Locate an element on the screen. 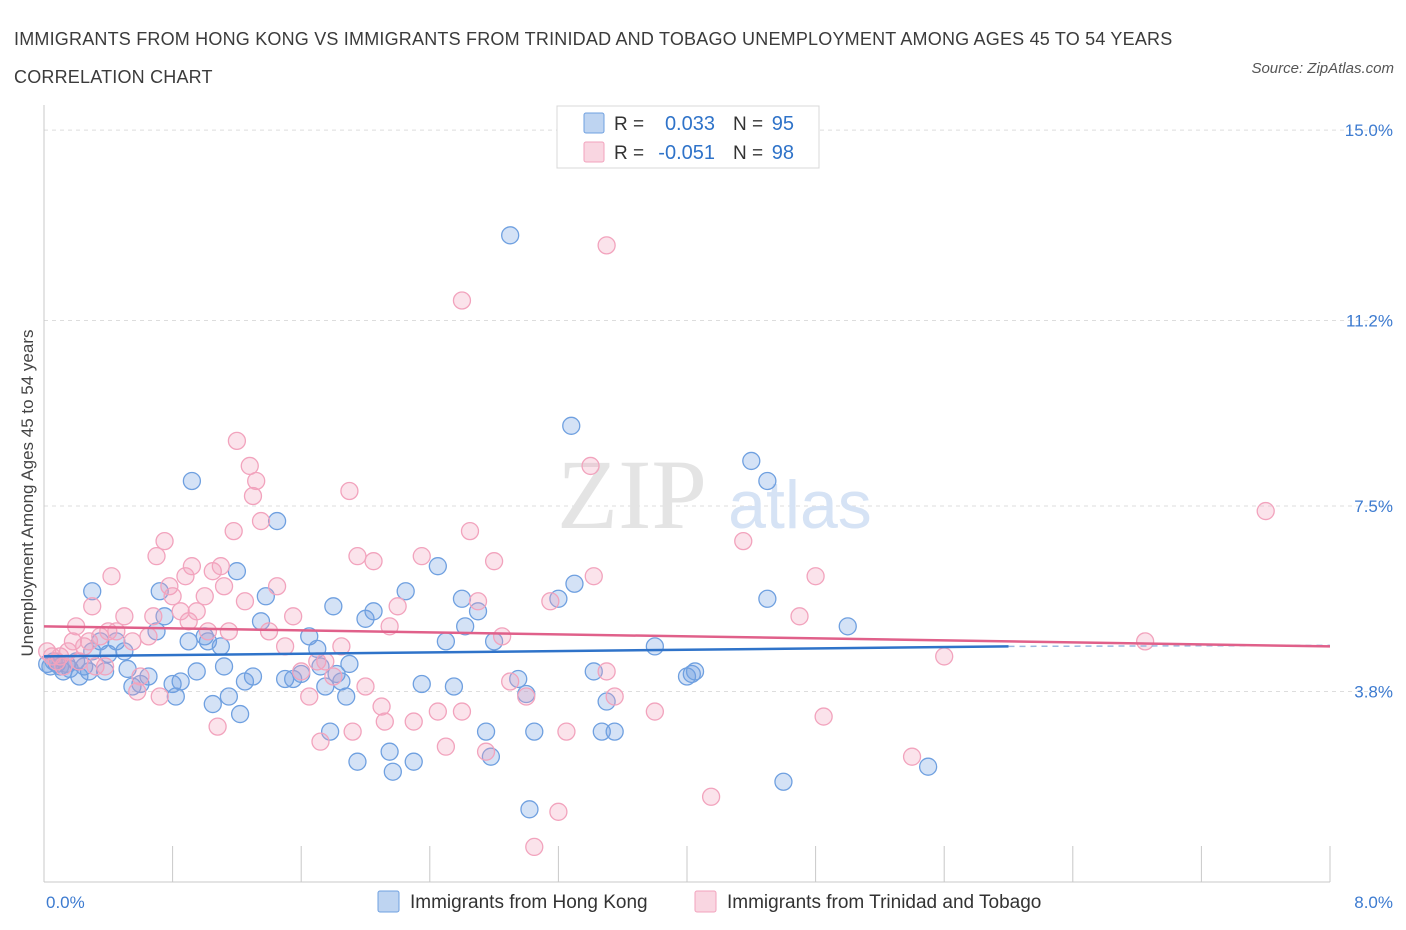 The image size is (1406, 930). legend-swatch is located at coordinates (388, 901).